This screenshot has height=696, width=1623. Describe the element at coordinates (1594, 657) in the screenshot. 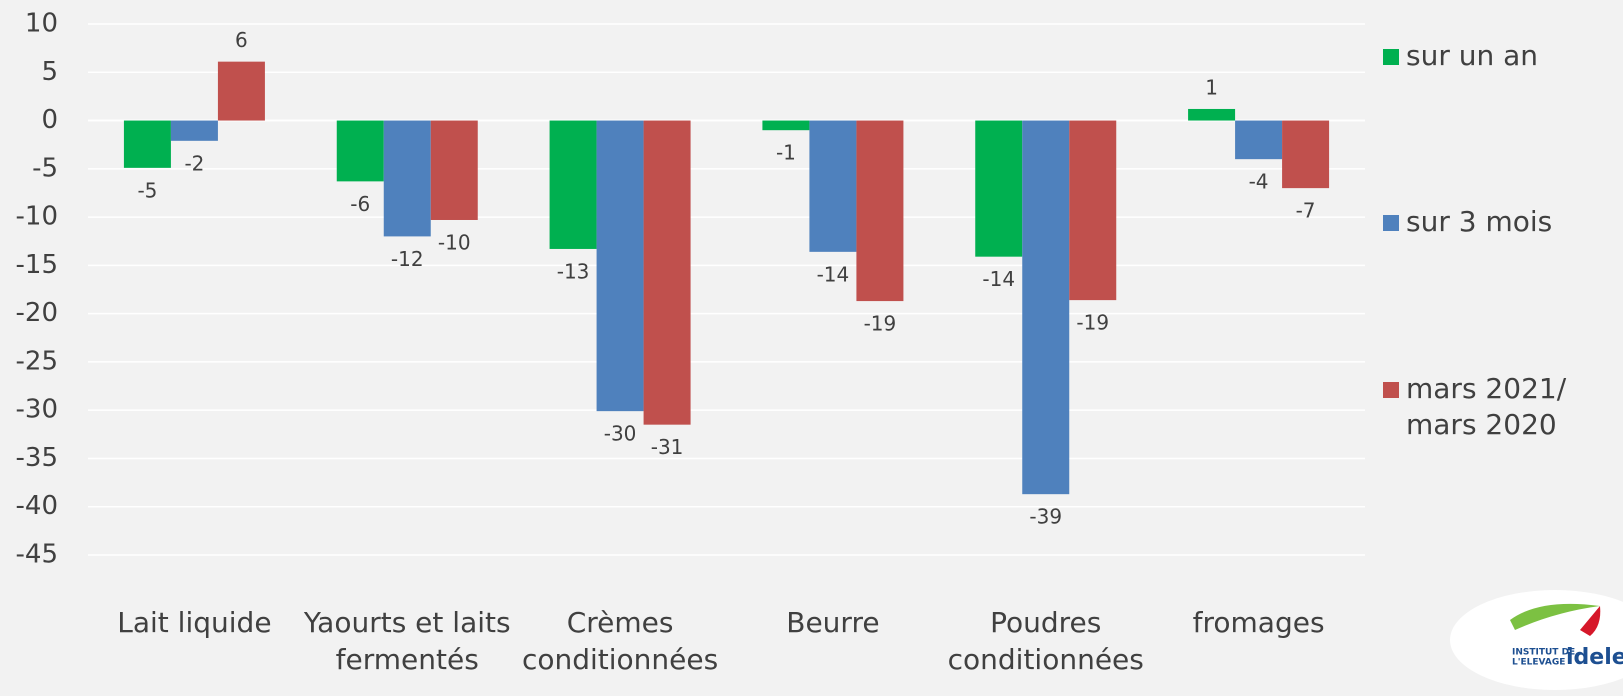

I see `logo-name: idele` at that location.